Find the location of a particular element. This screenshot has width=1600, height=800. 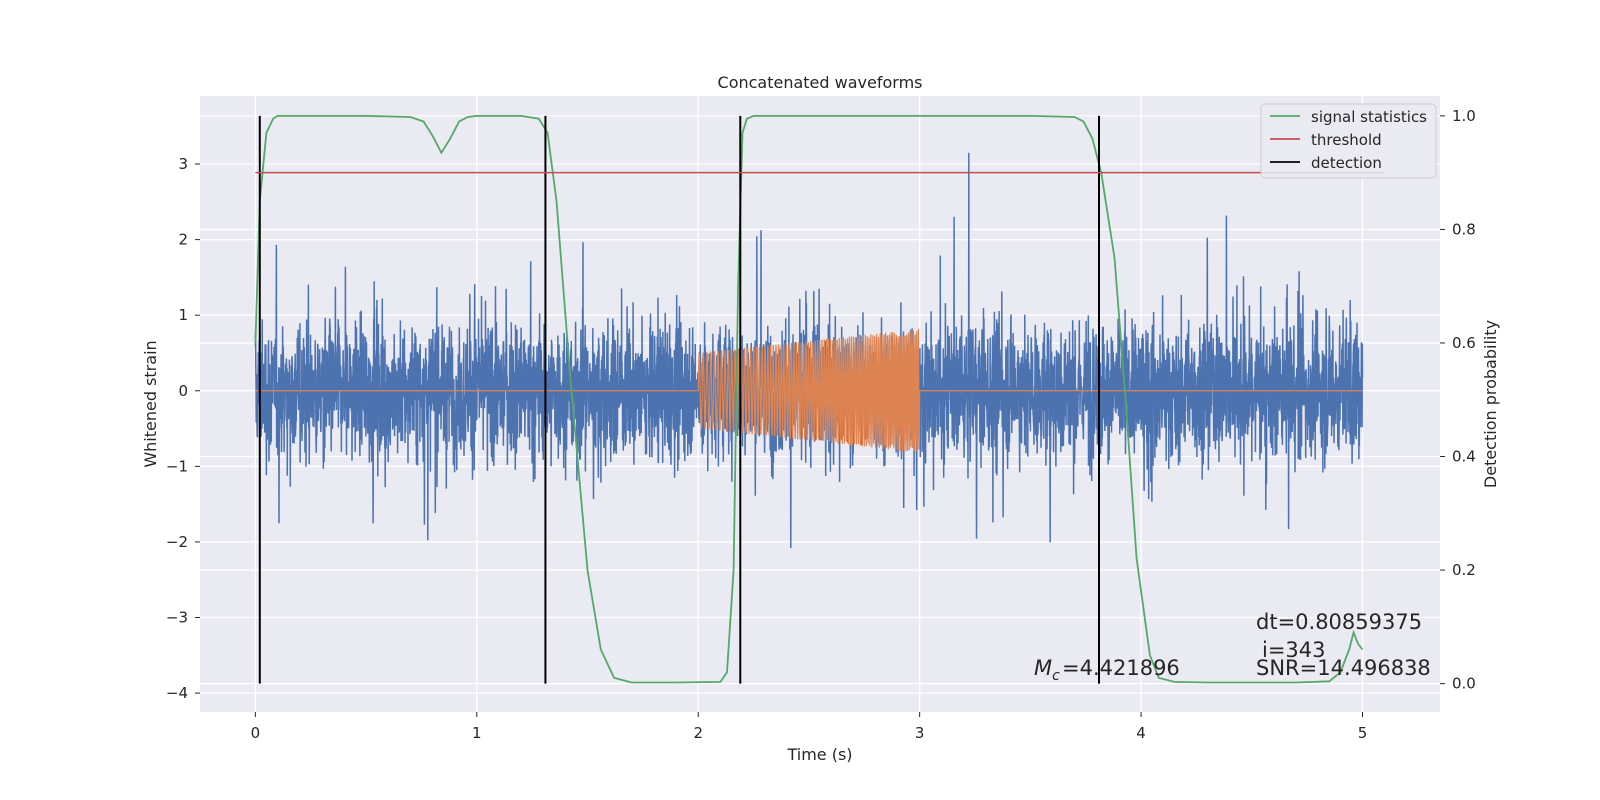

y-axis-ticks: −4 −3 −2 −1 0 1 2 3 is located at coordinates (183, 428).